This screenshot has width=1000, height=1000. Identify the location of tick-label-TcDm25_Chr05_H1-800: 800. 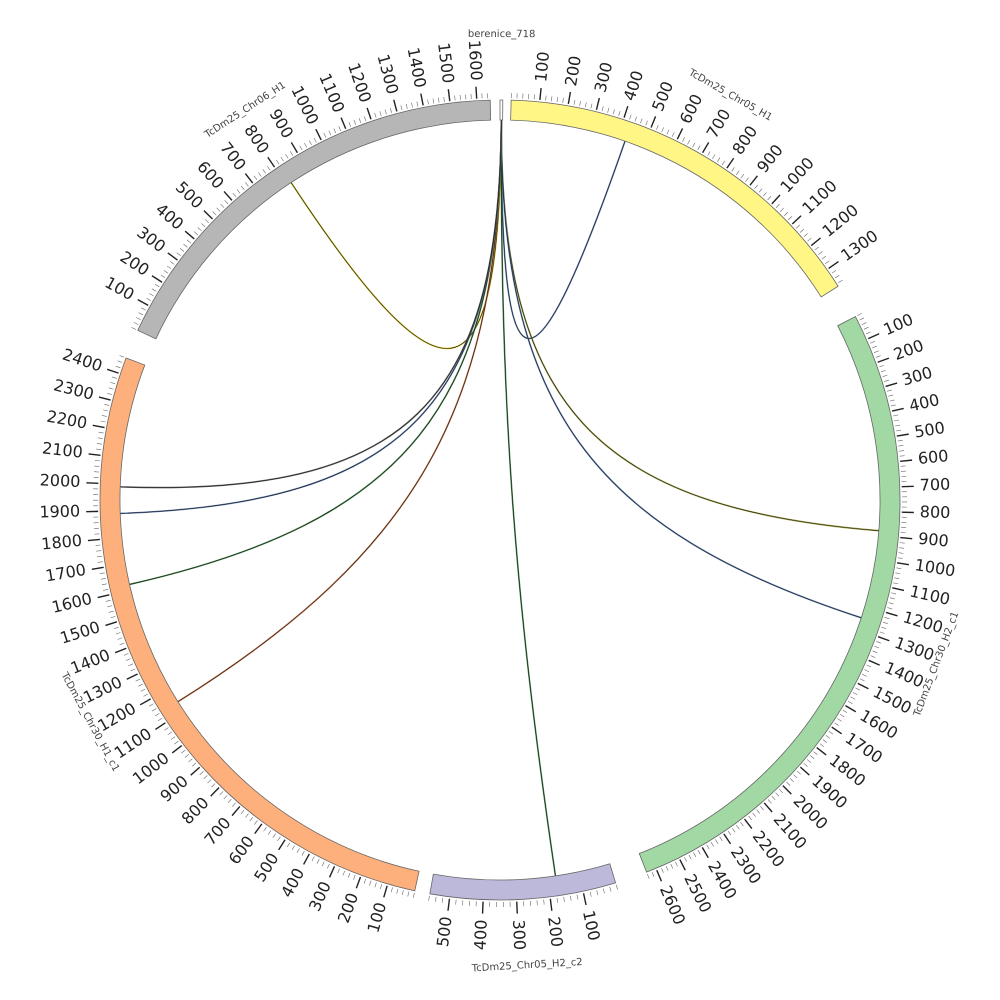
(744, 140).